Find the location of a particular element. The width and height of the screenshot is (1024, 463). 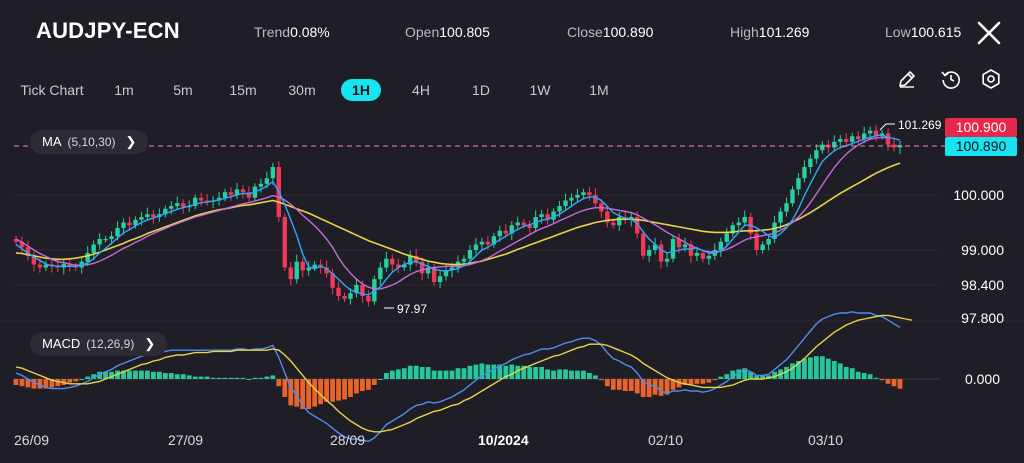

price-tag-cyan: 100.890 is located at coordinates (981, 146).